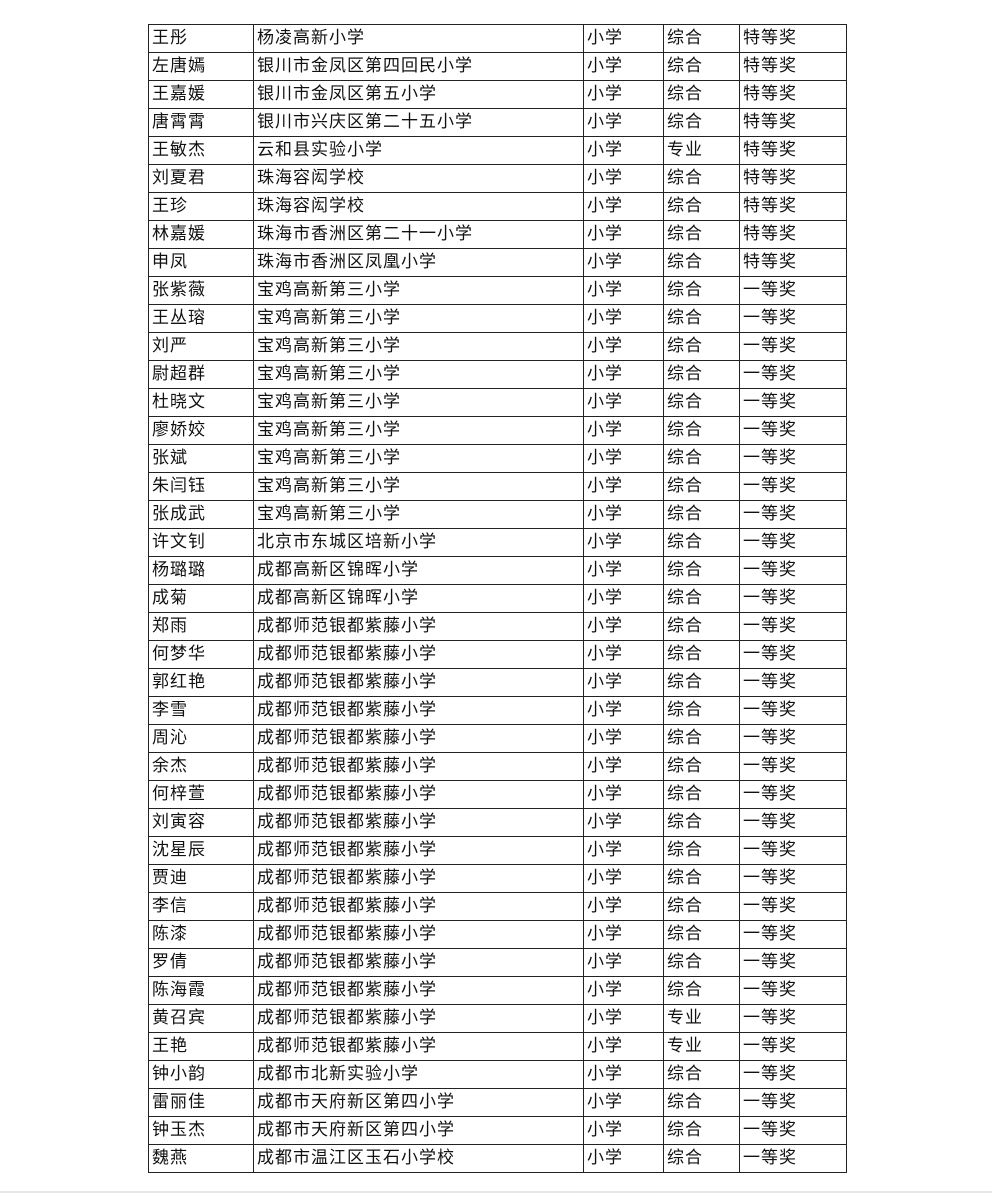  What do you see at coordinates (201, 682) in the screenshot?
I see `name-cell: 郭红艳` at bounding box center [201, 682].